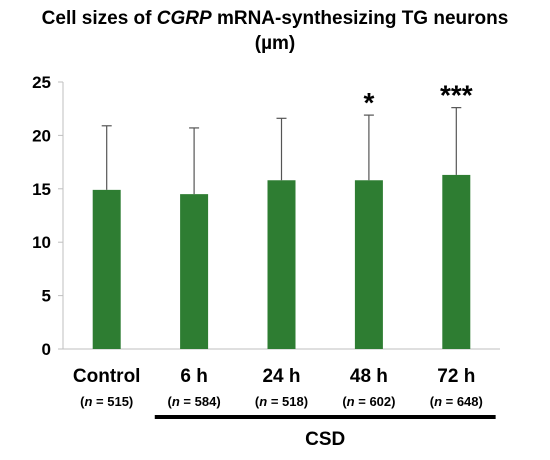 This screenshot has height=460, width=550. I want to click on y-tick-label: 10, so click(41, 242).